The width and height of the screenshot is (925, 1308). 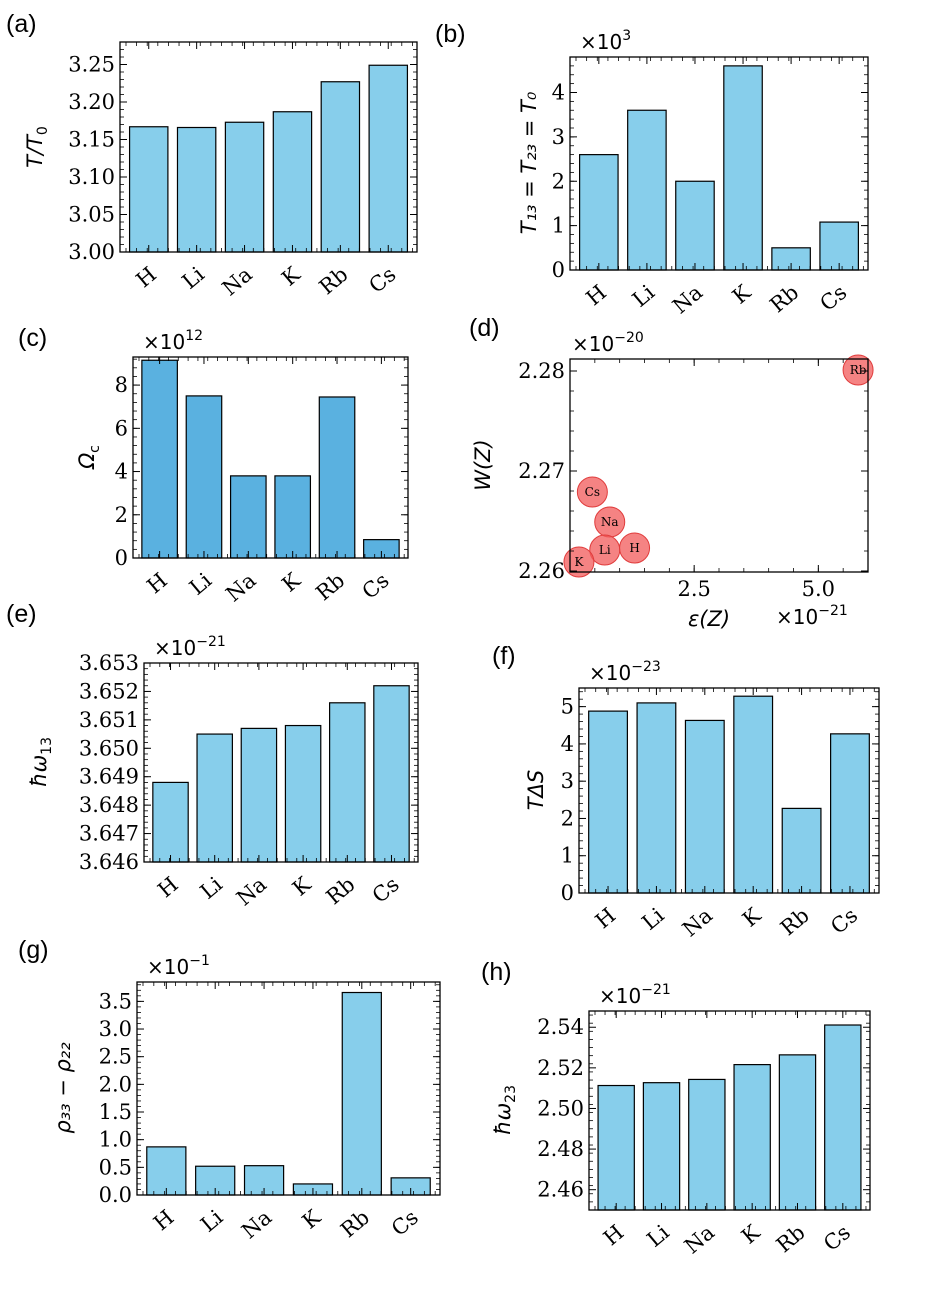 What do you see at coordinates (560, 1027) in the screenshot?
I see `y-tick-label: 2.54` at bounding box center [560, 1027].